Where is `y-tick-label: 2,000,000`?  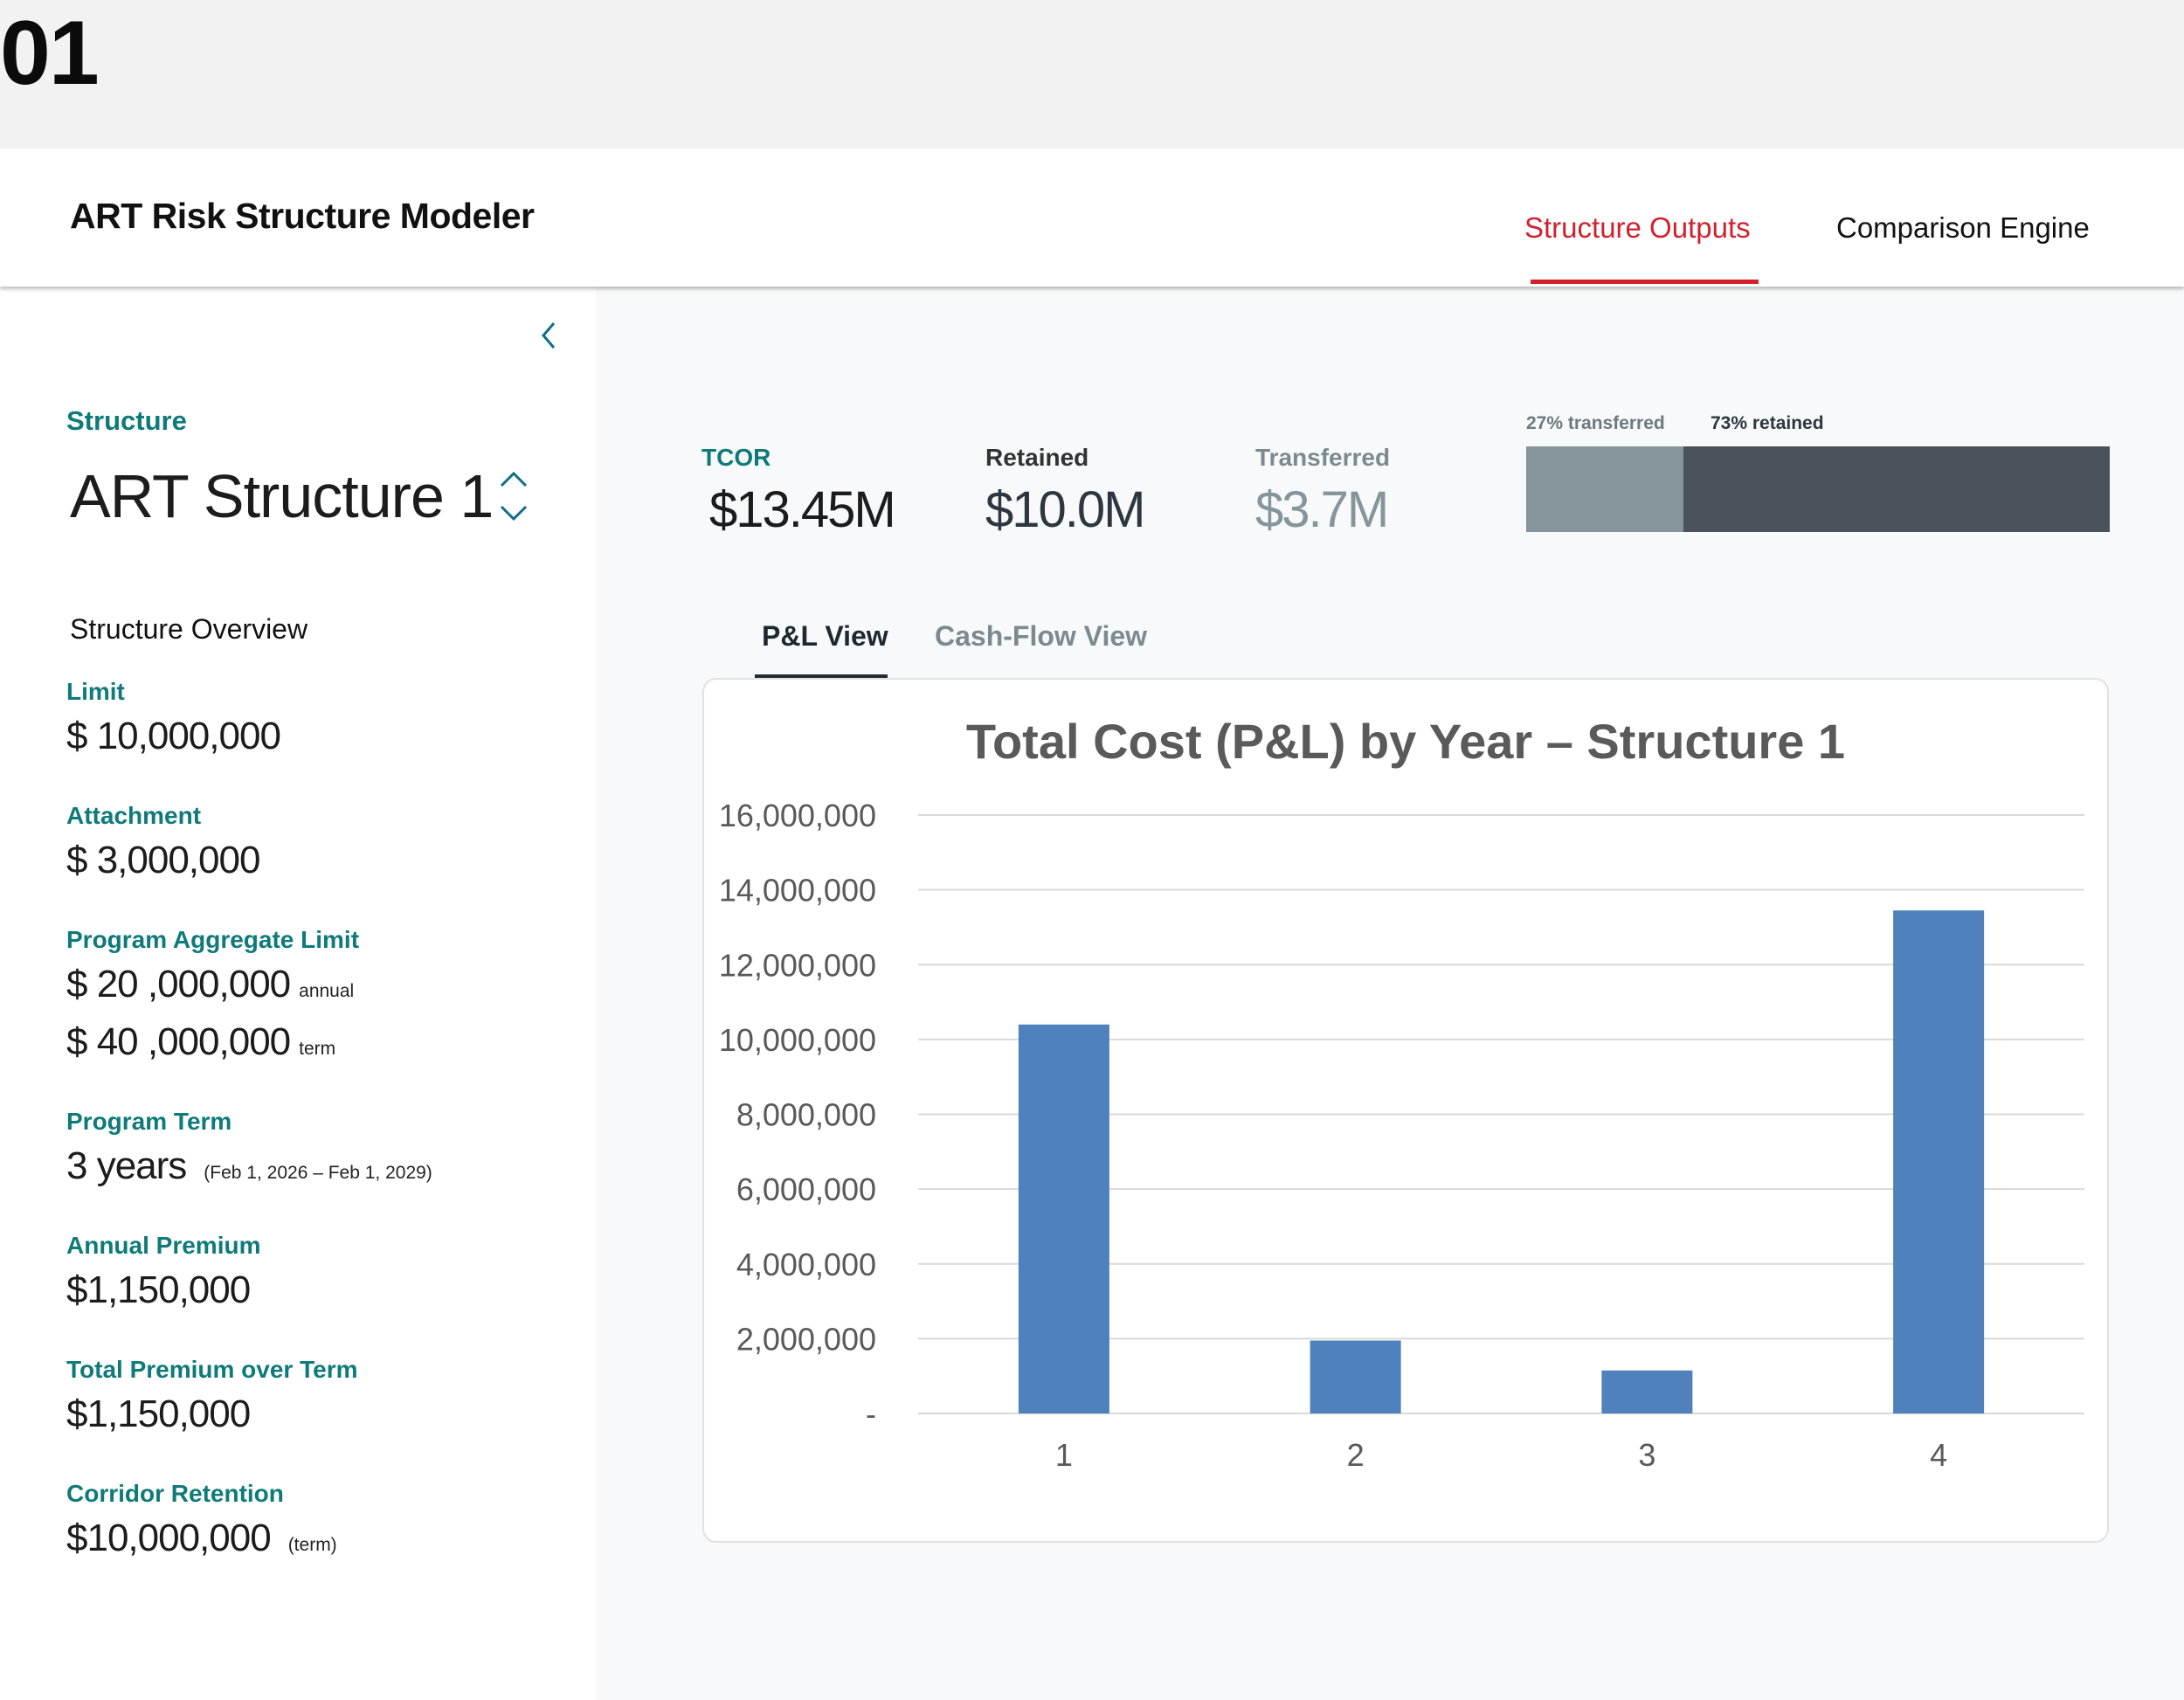 y-tick-label: 2,000,000 is located at coordinates (806, 1339).